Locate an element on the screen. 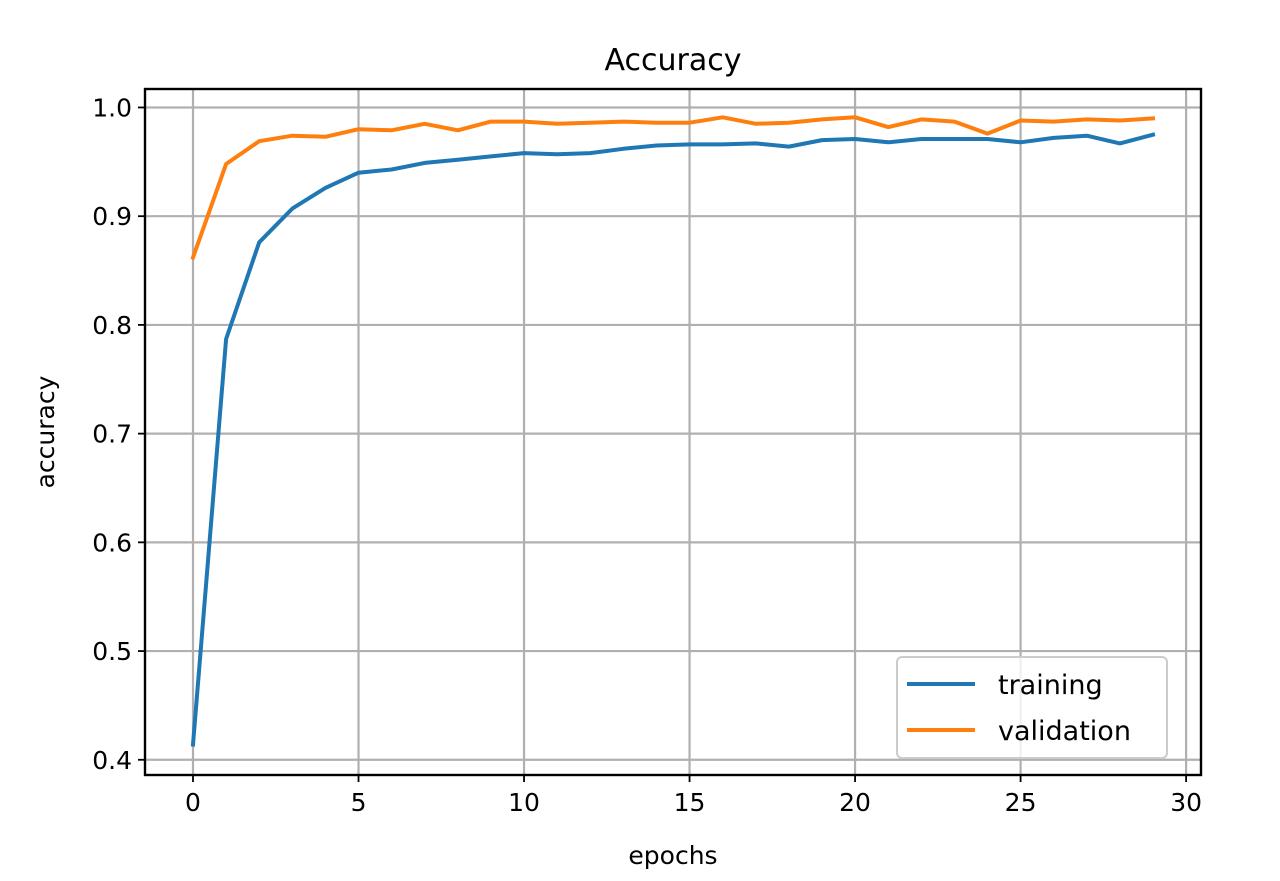 This screenshot has height=881, width=1280. y-tick-label: 0.9 is located at coordinates (112, 216).